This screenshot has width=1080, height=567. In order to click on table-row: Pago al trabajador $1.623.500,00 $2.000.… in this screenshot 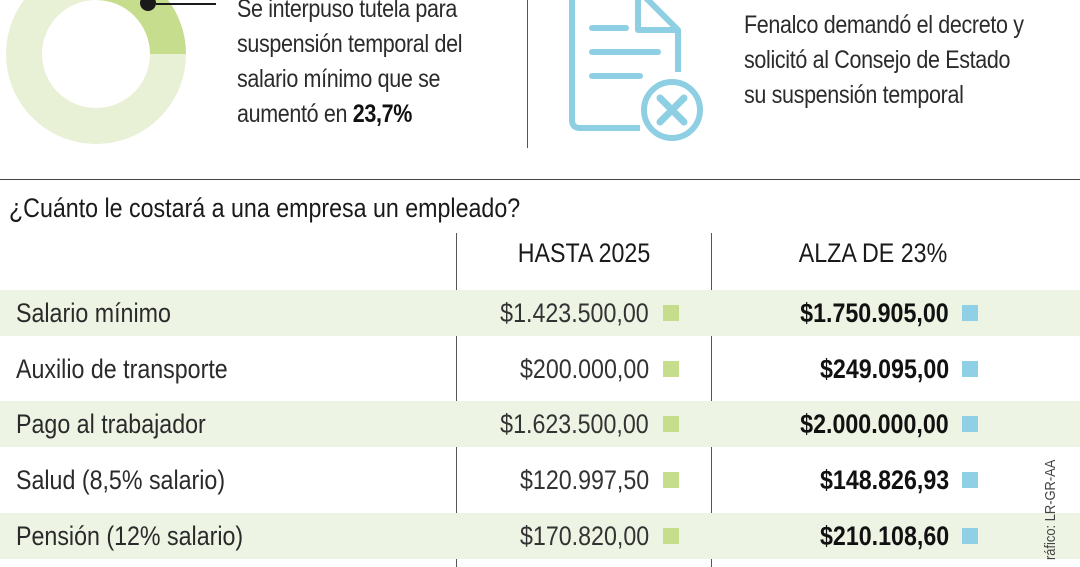, I will do `click(540, 424)`.